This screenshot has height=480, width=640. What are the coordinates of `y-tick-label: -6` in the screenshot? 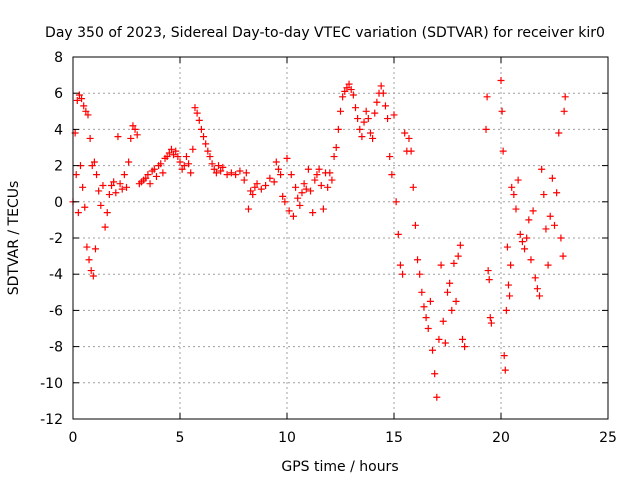 It's located at (56, 311).